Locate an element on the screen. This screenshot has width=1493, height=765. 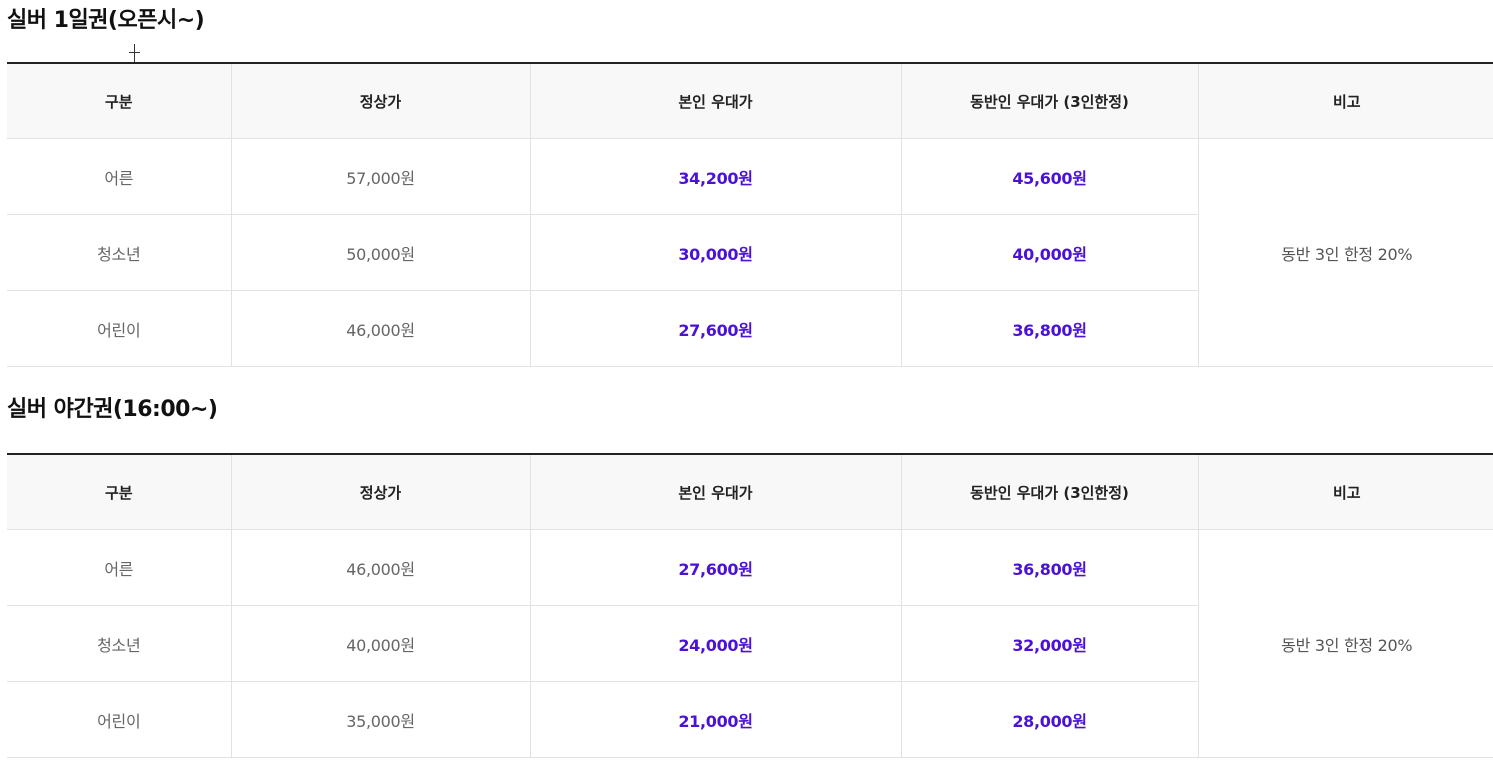
table-row: 청소년 50,000원 30,000원 40,000원 is located at coordinates (750, 252).